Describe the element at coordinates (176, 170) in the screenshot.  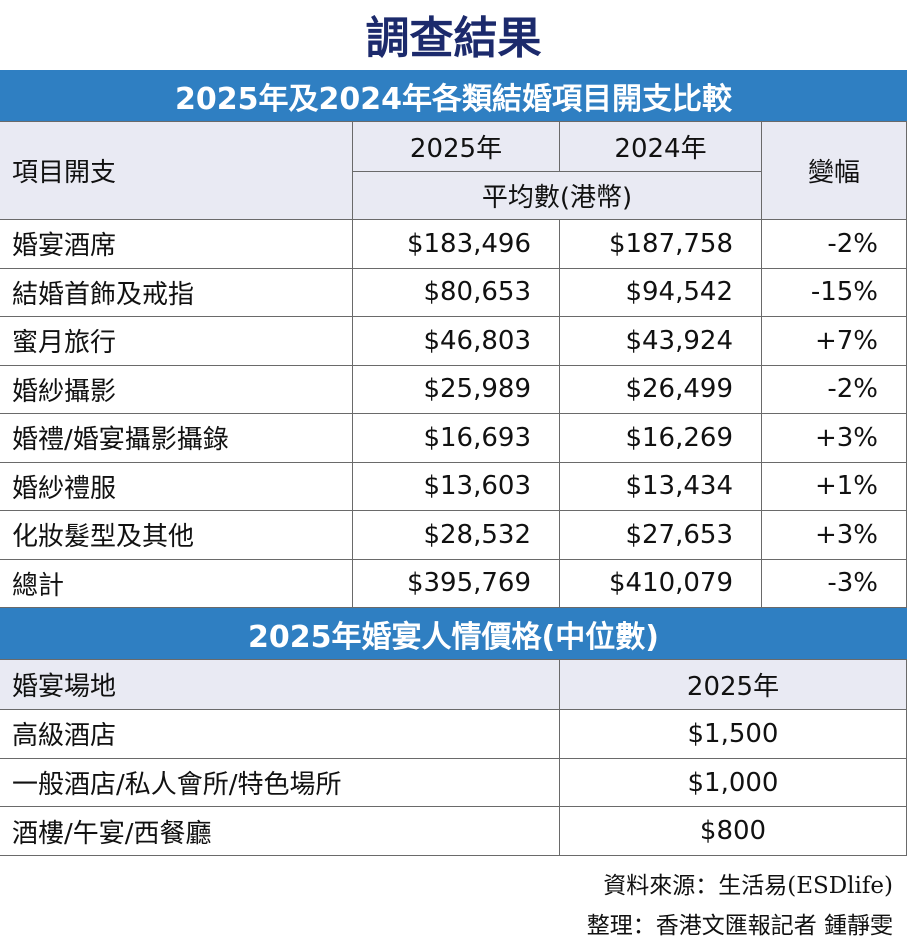
I see `header-cell: 項目開支` at that location.